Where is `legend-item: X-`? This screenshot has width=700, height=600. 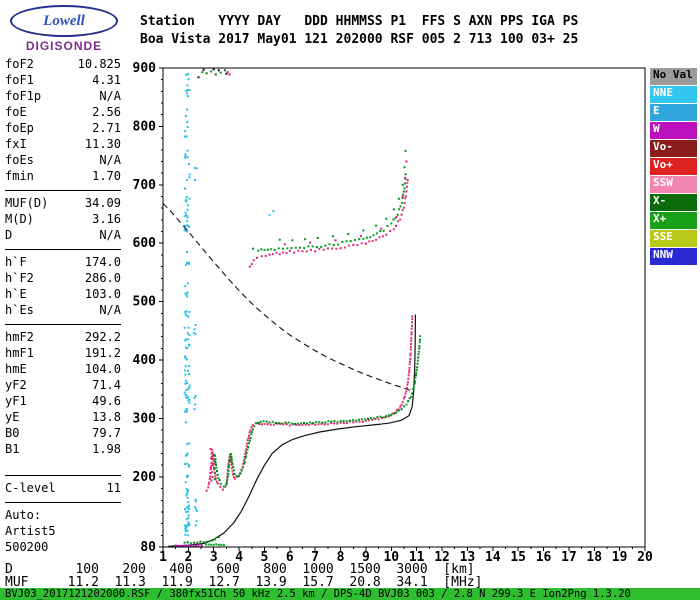
legend-item: X- is located at coordinates (673, 202).